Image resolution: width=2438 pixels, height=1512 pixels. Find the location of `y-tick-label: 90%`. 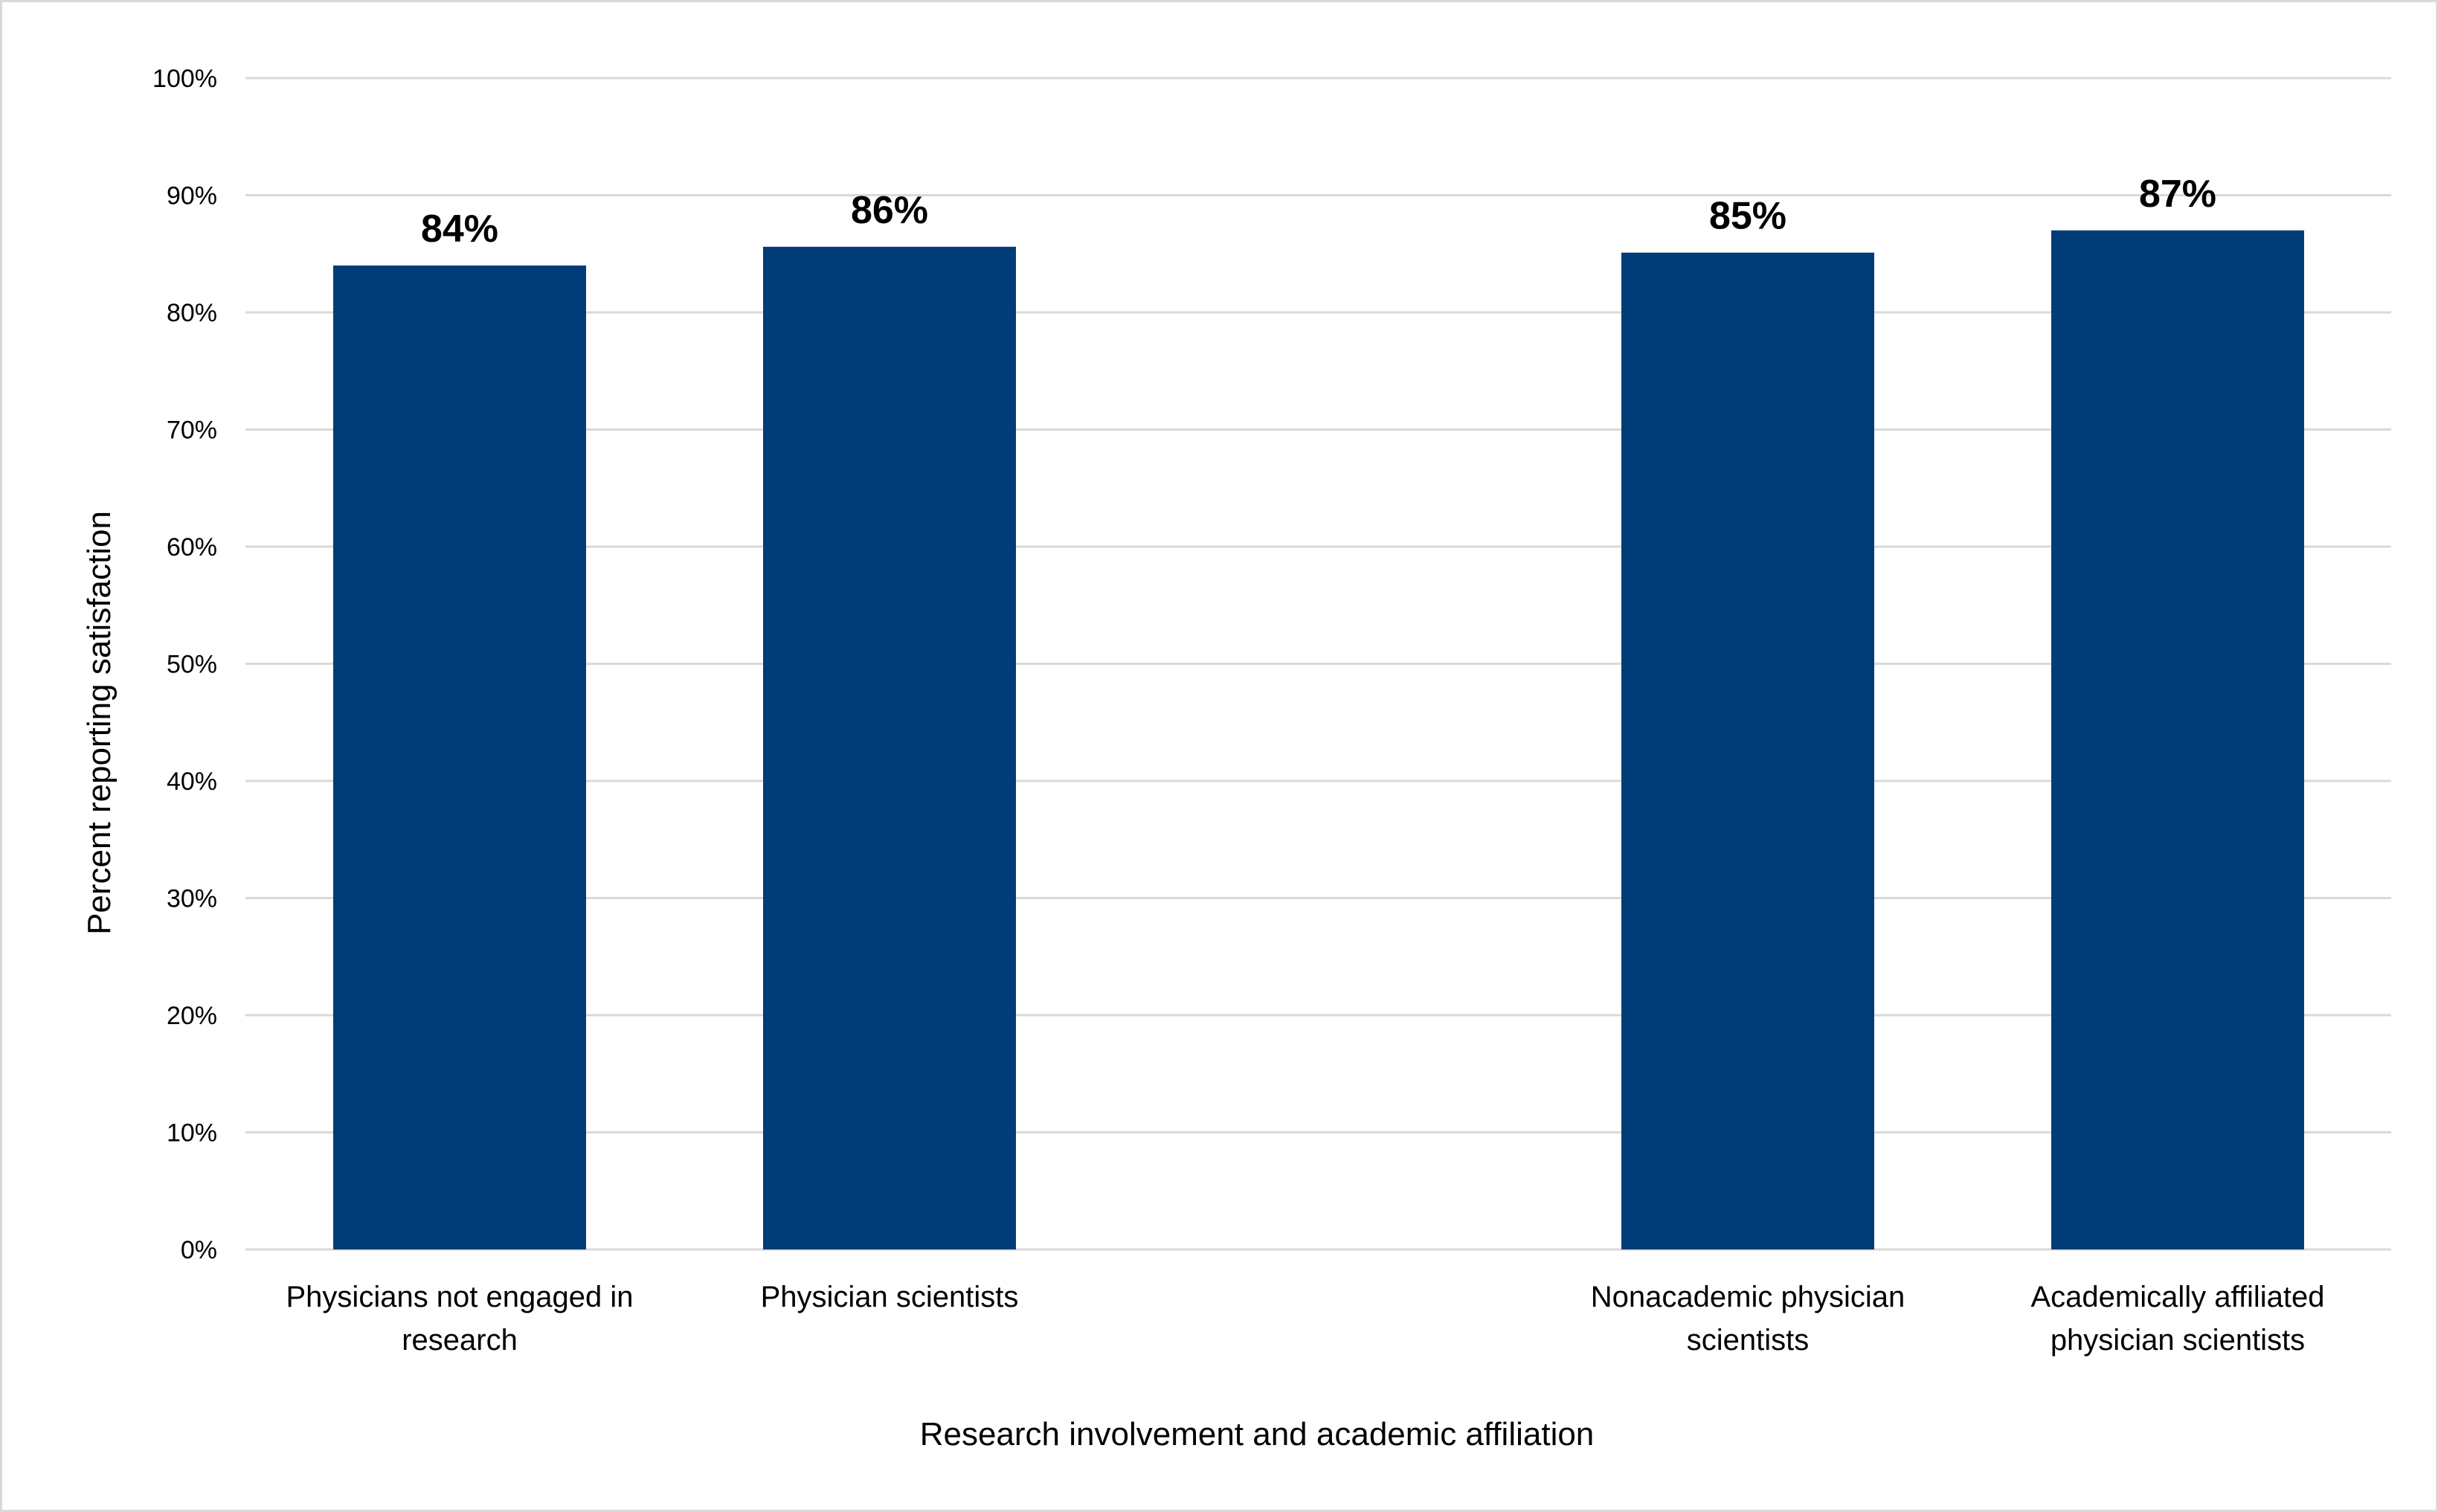

y-tick-label: 90% is located at coordinates (192, 196).